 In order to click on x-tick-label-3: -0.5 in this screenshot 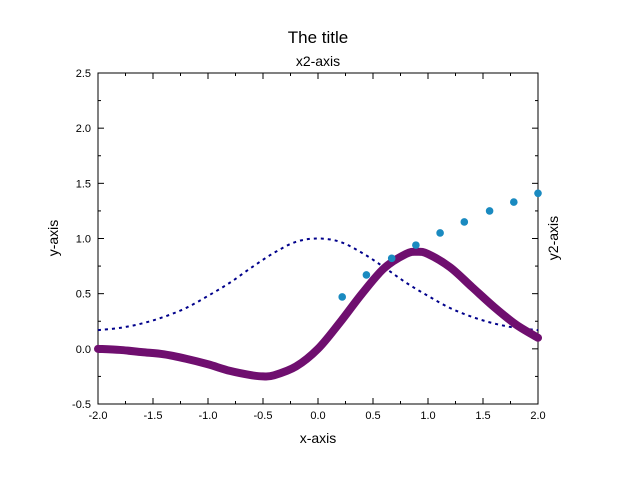, I will do `click(263, 416)`.